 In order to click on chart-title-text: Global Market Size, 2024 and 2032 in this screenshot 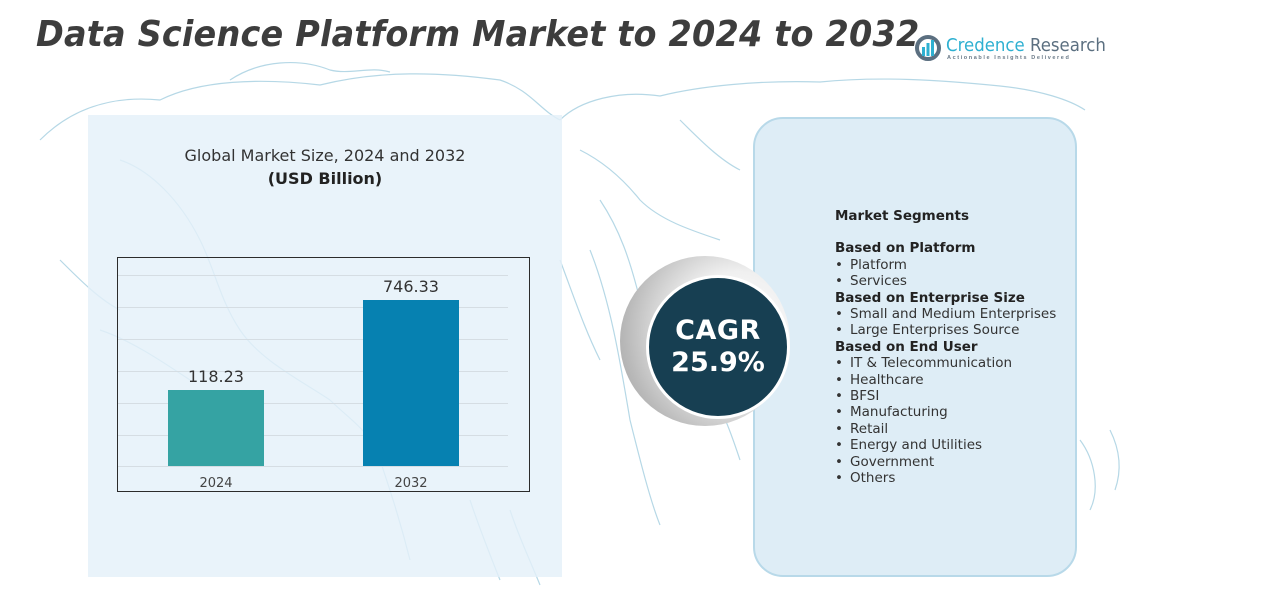, I will do `click(325, 155)`.